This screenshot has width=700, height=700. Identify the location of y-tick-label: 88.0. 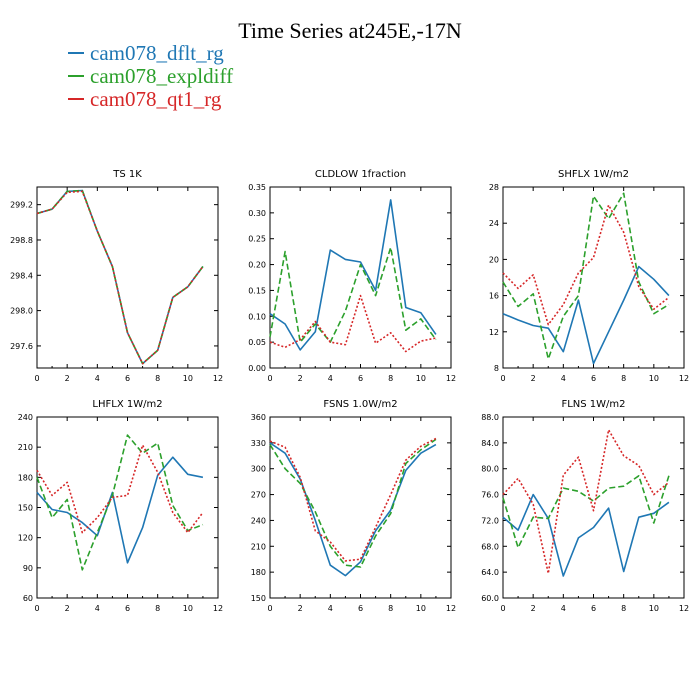
(490, 417).